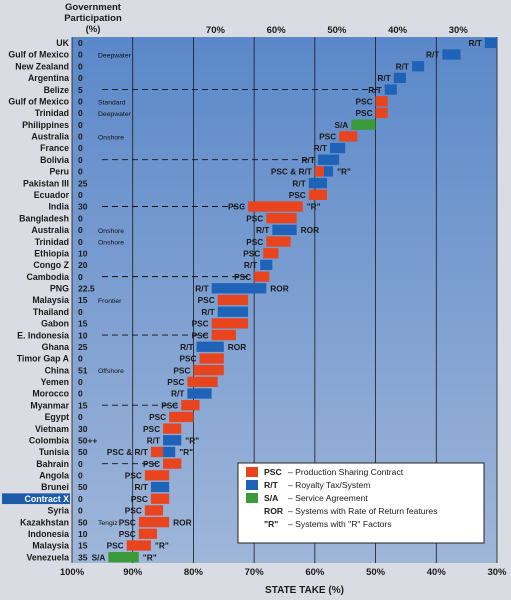 This screenshot has height=600, width=511. Describe the element at coordinates (237, 347) in the screenshot. I see `ror-annotation: ROR` at that location.